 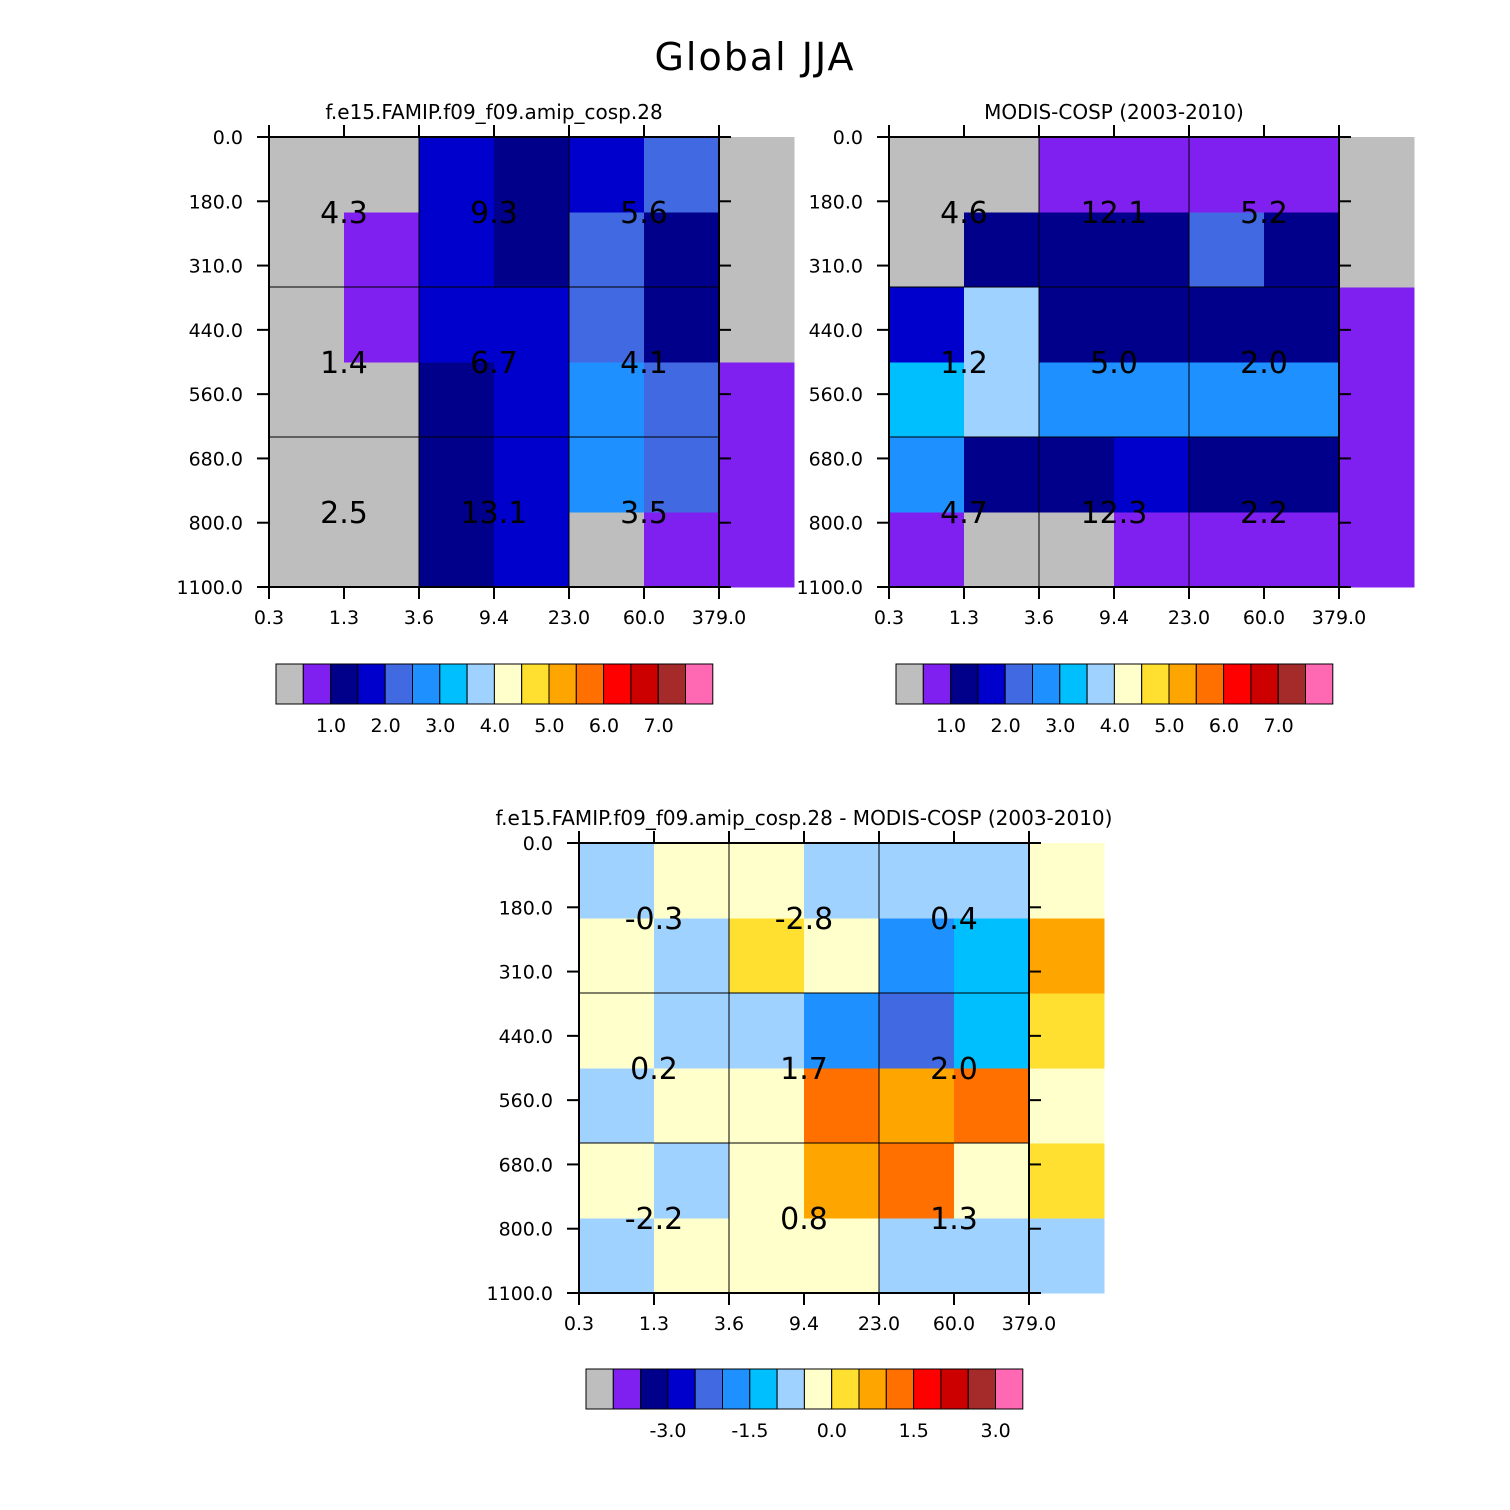 What do you see at coordinates (1264, 618) in the screenshot?
I see `x-tick-label: 60.0` at bounding box center [1264, 618].